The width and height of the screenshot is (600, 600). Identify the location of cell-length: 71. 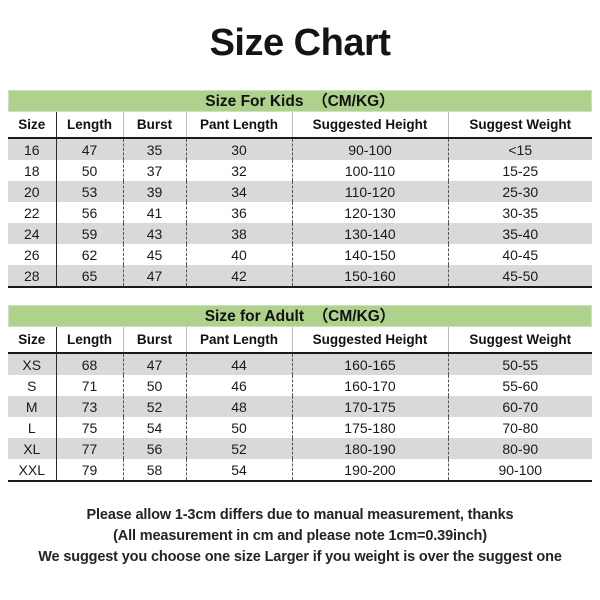
(89, 385).